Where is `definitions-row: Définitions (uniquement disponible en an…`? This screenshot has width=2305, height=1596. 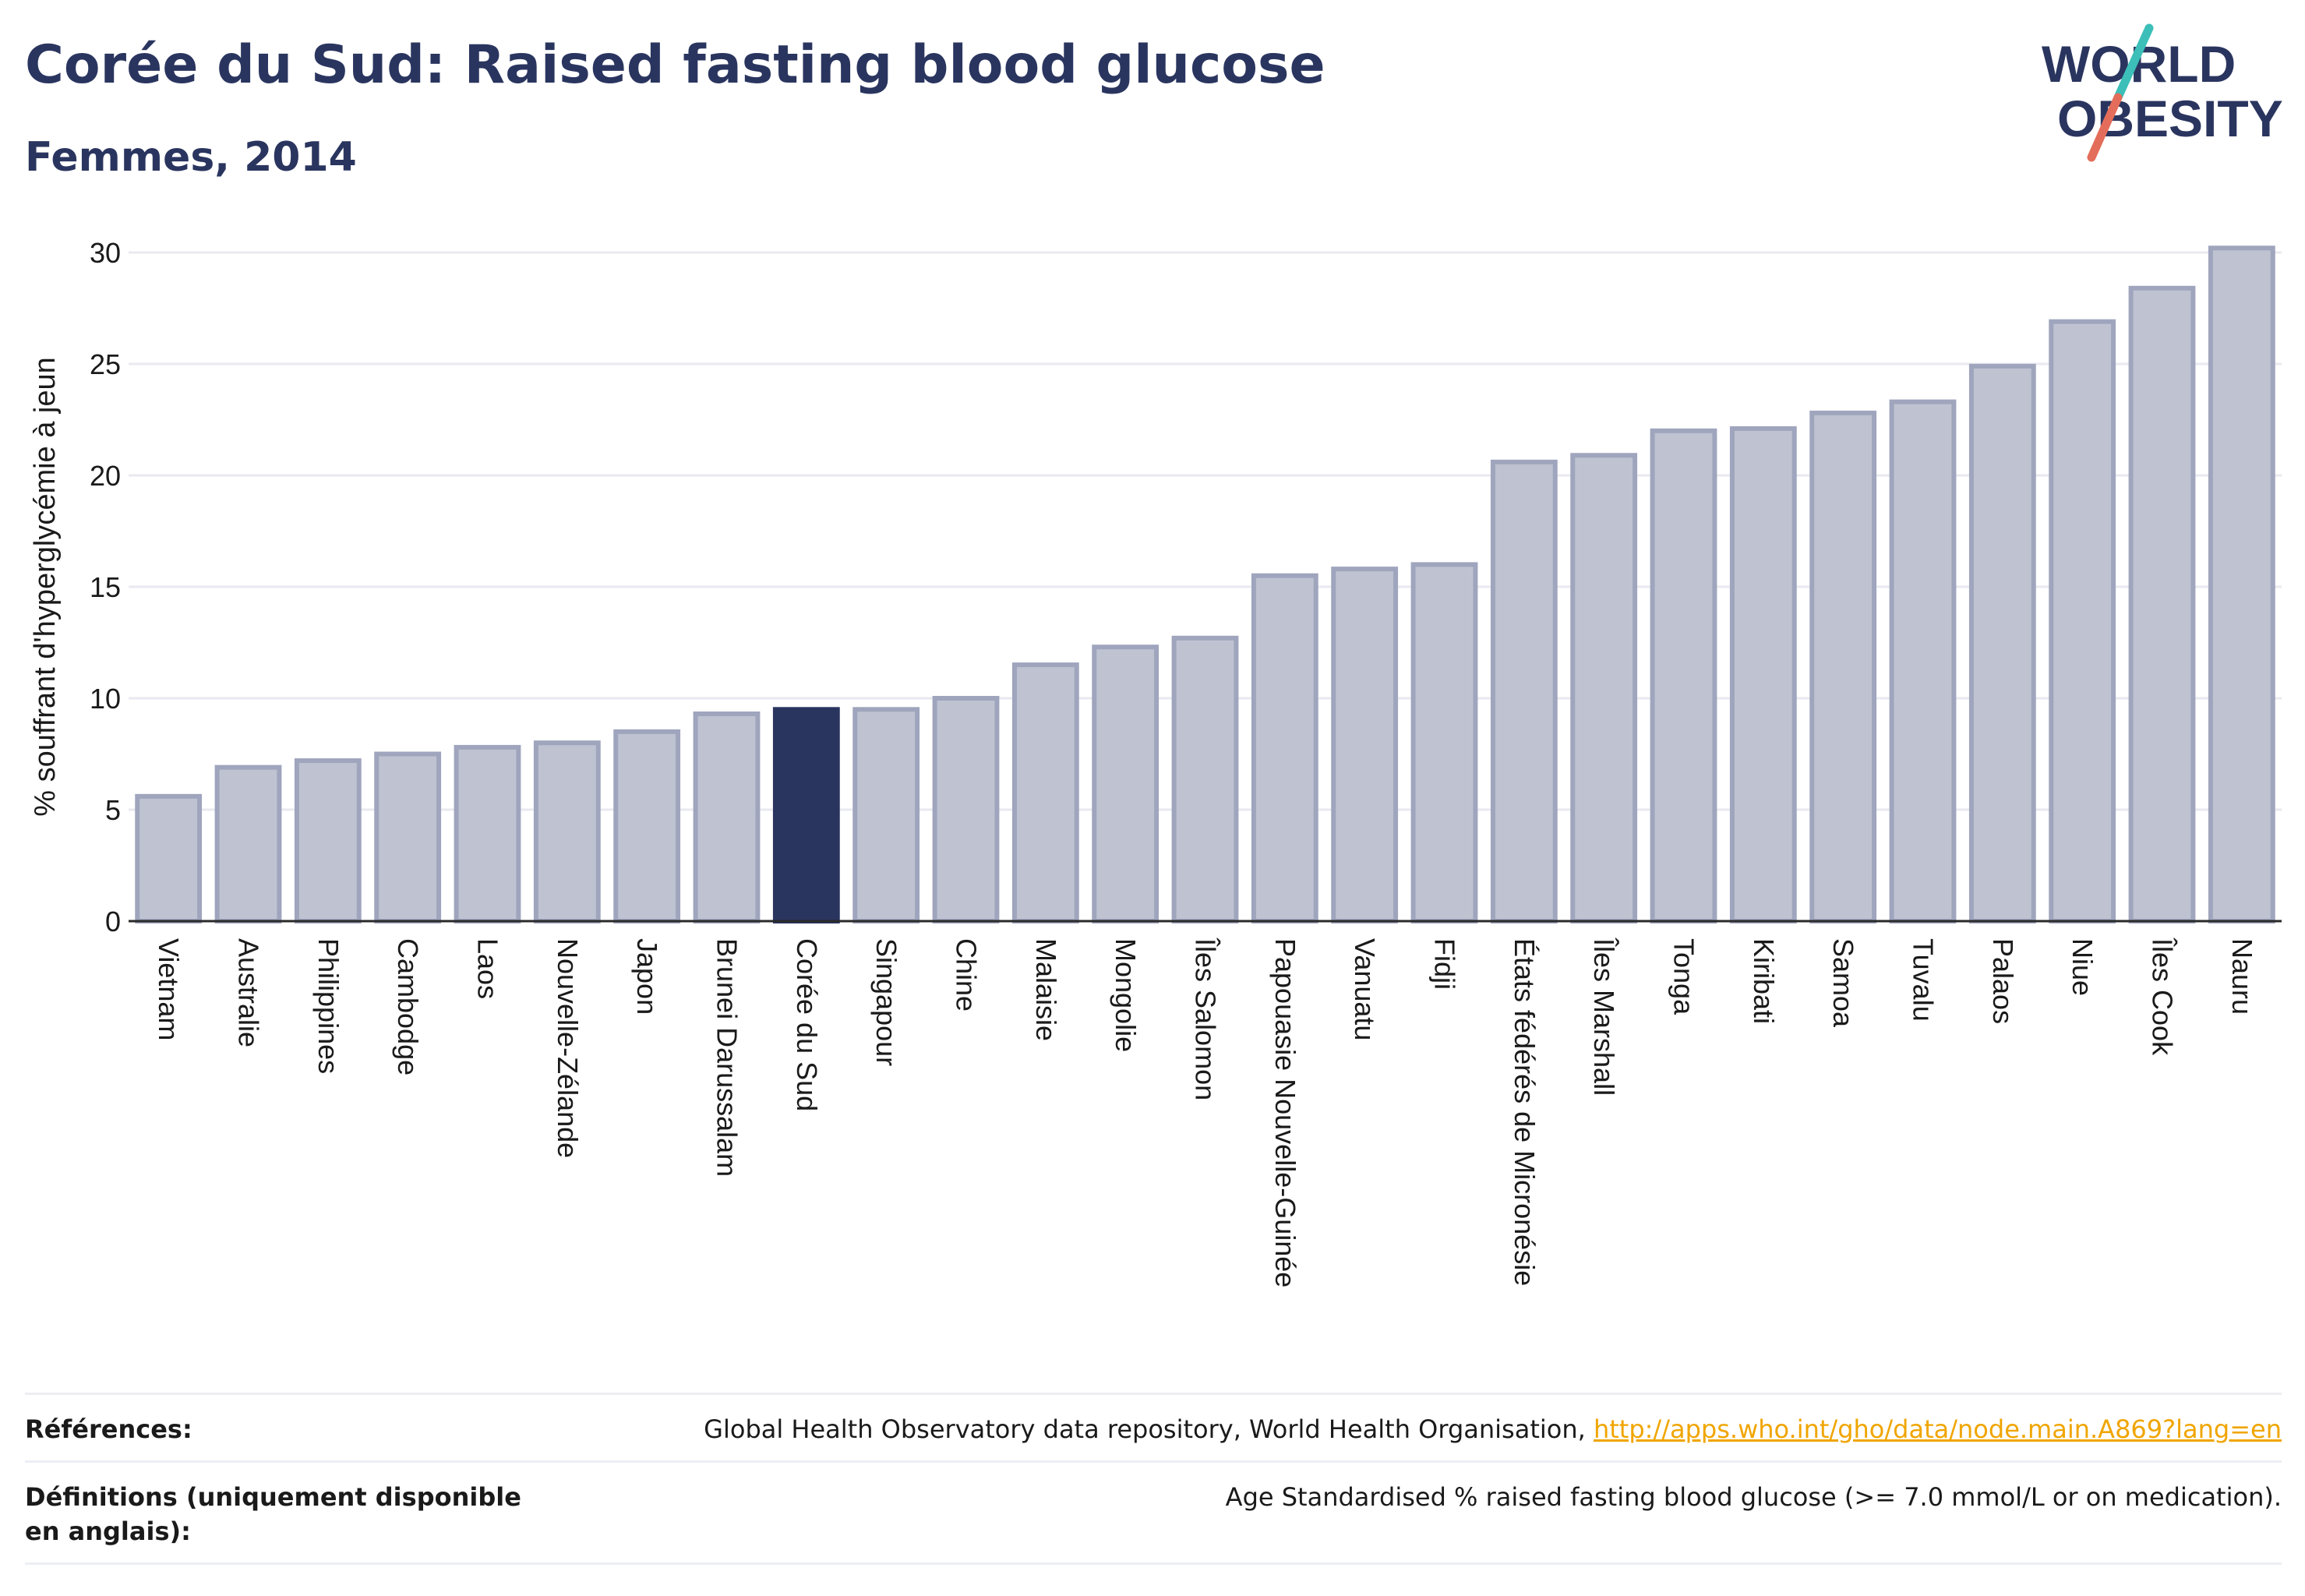 definitions-row: Définitions (uniquement disponible en an… is located at coordinates (1153, 1512).